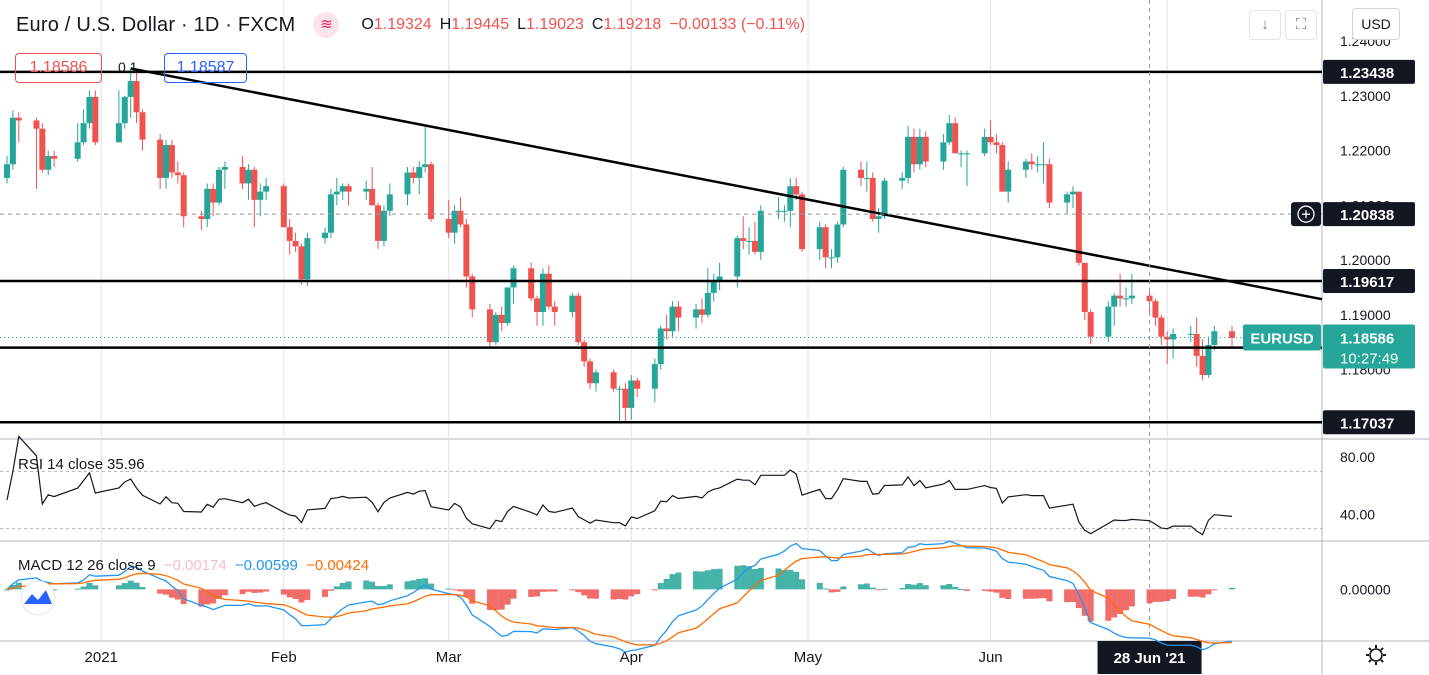  What do you see at coordinates (449, 657) in the screenshot?
I see `time-axis-label: Mar` at bounding box center [449, 657].